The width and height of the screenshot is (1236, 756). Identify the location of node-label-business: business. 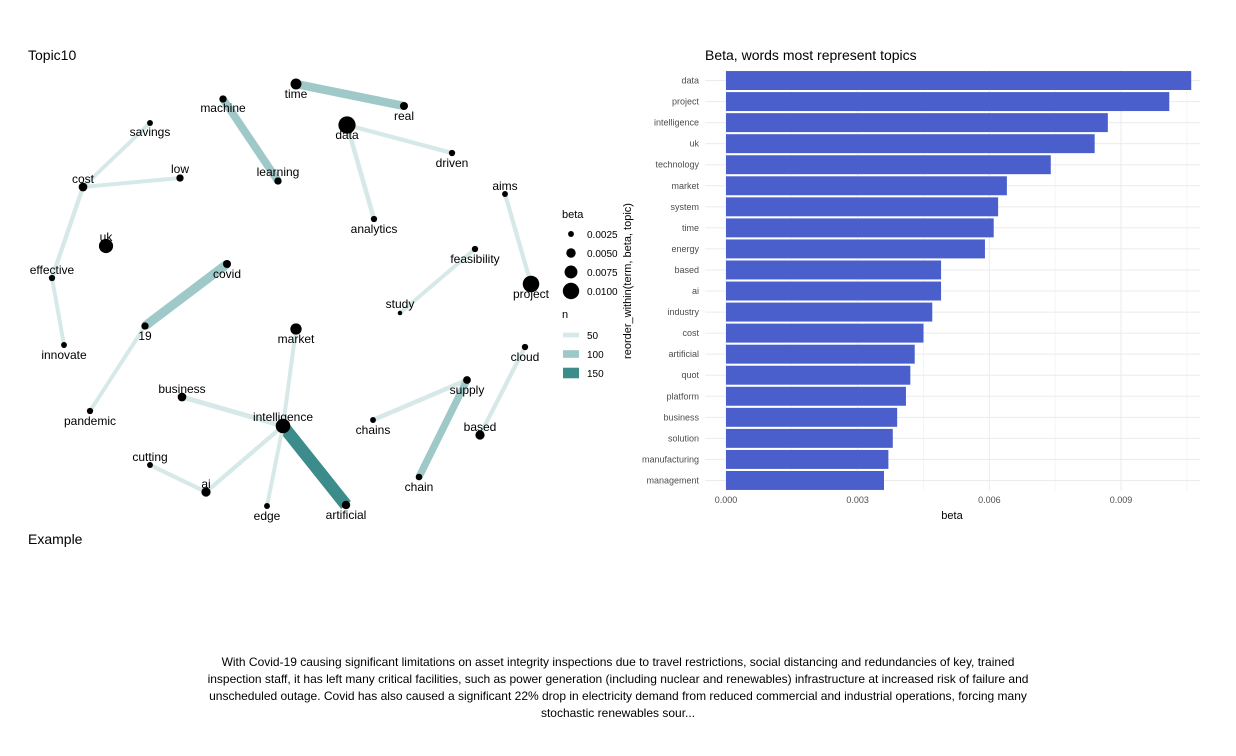
(181, 389).